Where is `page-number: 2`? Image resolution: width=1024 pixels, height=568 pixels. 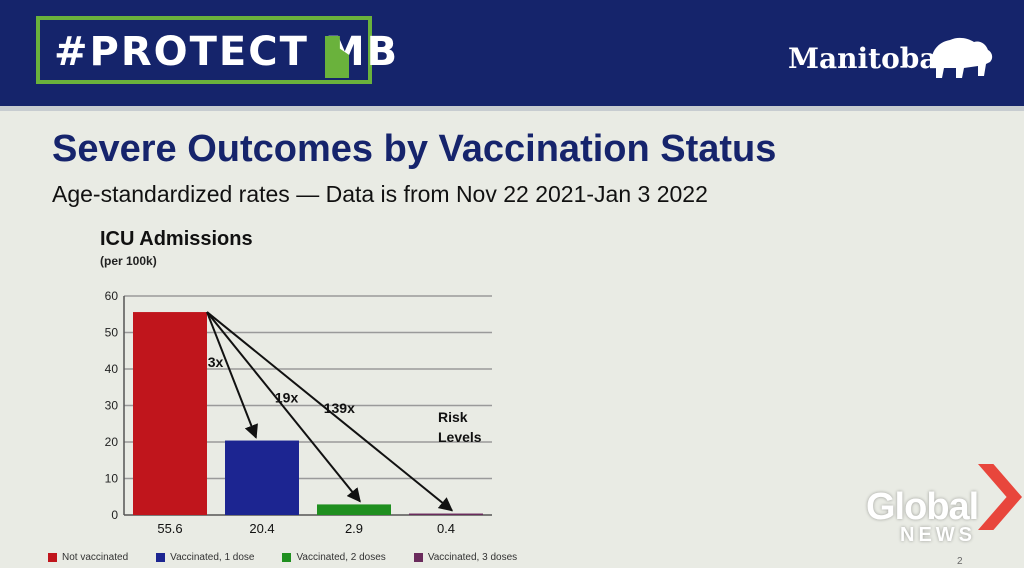
page-number: 2 is located at coordinates (960, 561).